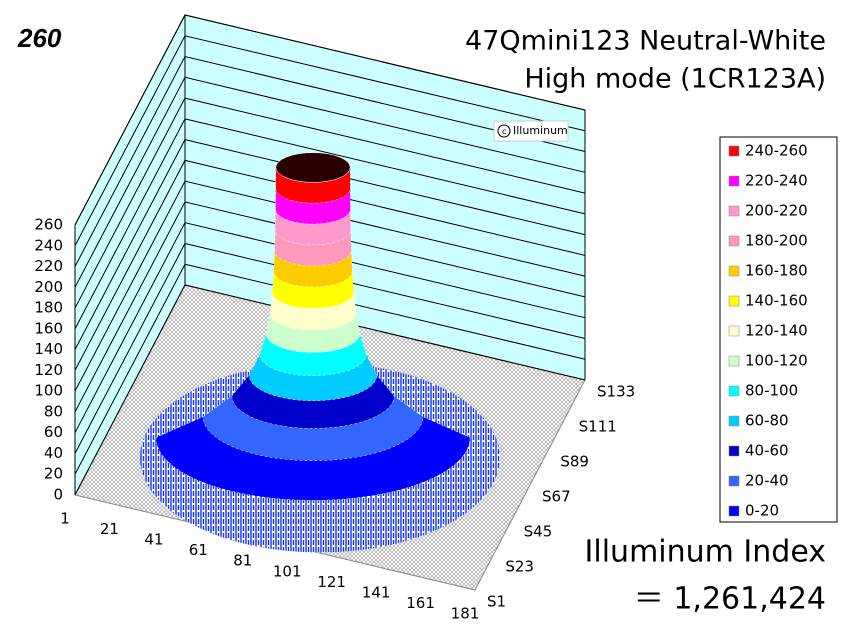 The width and height of the screenshot is (848, 636). I want to click on series-label: S111, so click(598, 427).